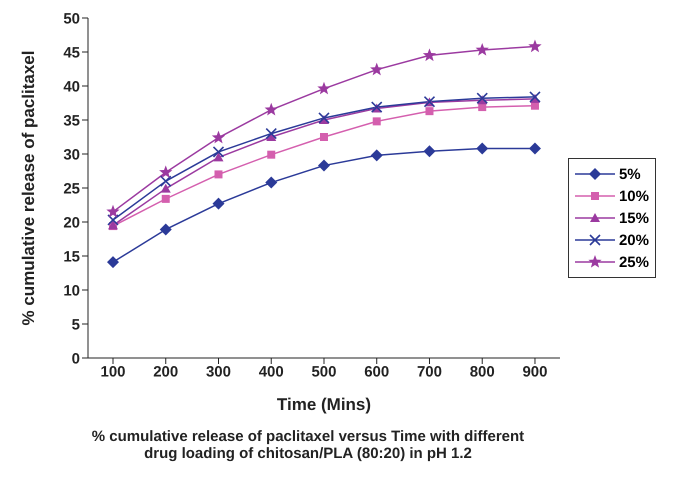 This screenshot has height=494, width=674. I want to click on text: % cumulative release of paclitaxel versus Time with different drug loading of chitosan/PLA (80:20) in pH 1.2, so click(308, 445).